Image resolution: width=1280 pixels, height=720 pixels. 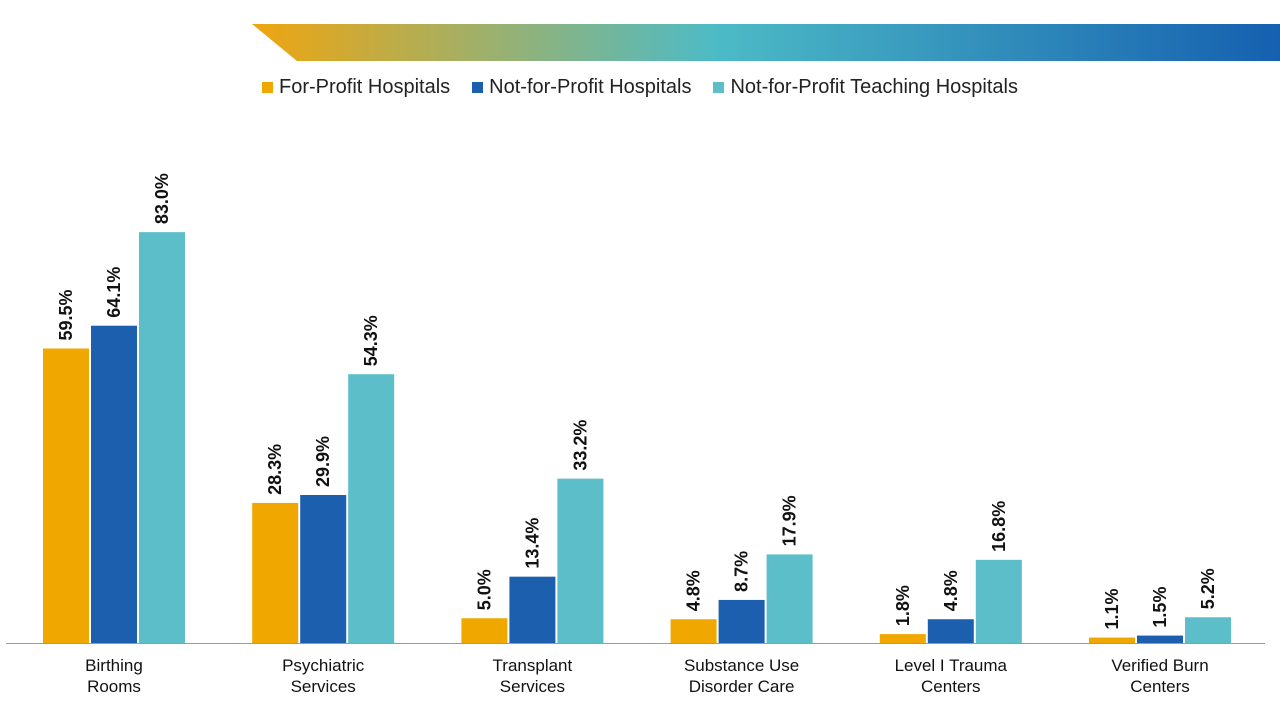 I want to click on legend-item-not-for-profit: Not-for-Profit Hospitals, so click(x=581, y=87).